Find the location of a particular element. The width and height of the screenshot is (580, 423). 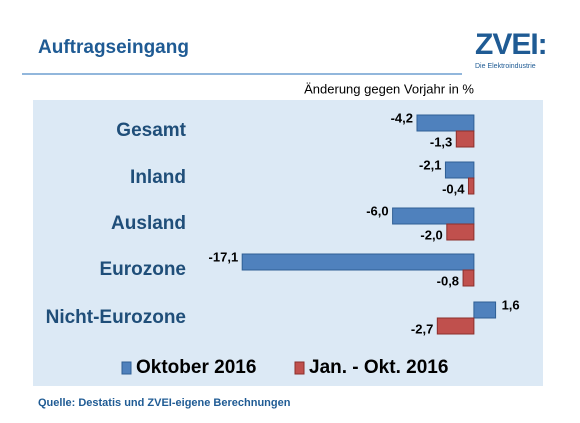

value-label: -6,0 is located at coordinates (377, 210).